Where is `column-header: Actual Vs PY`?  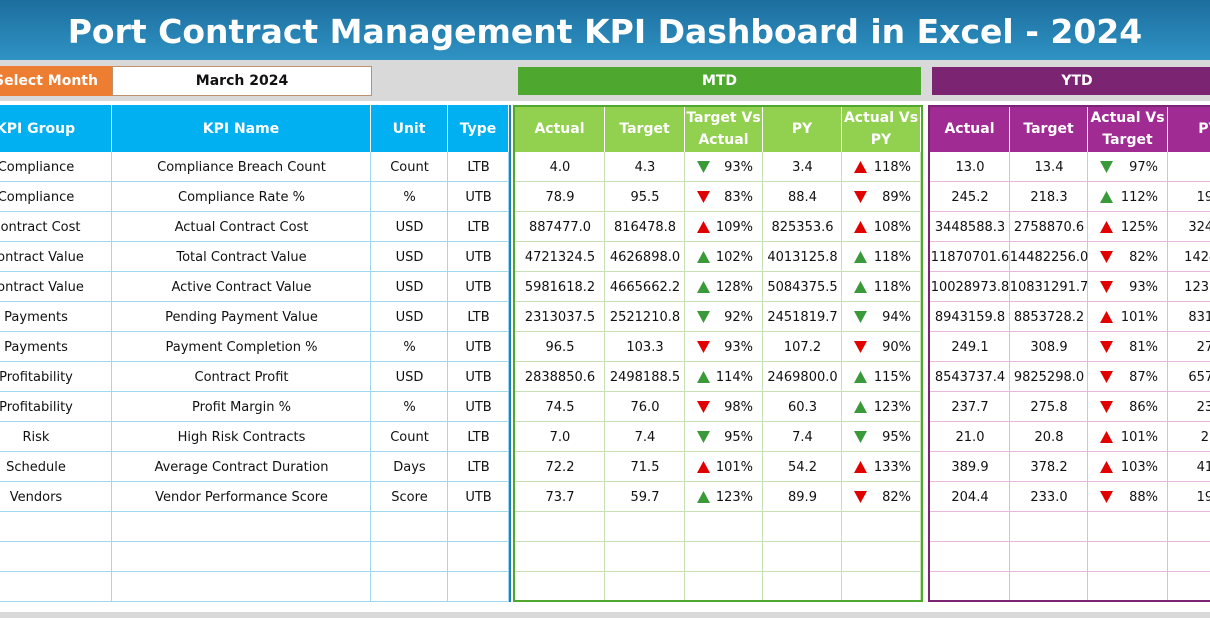 column-header: Actual Vs PY is located at coordinates (881, 128).